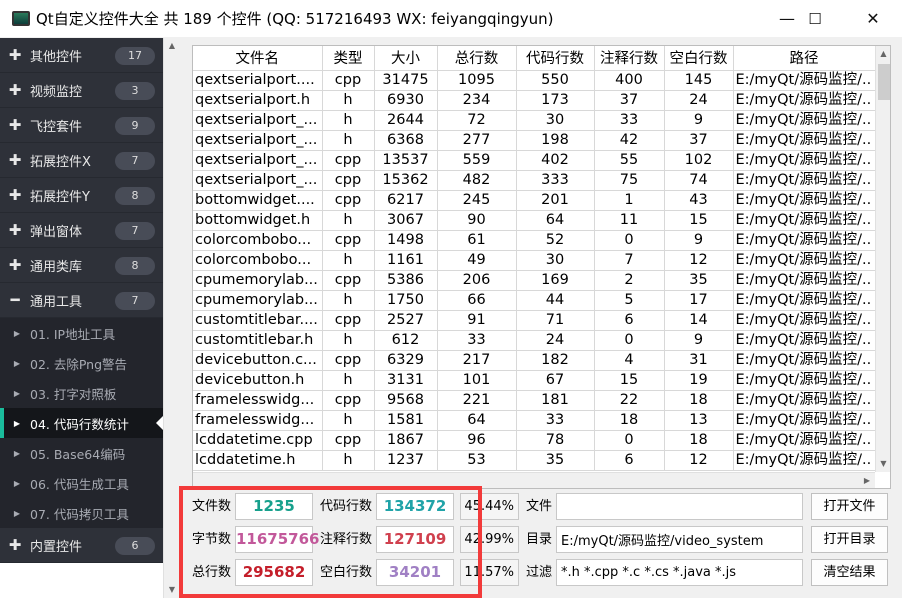 This screenshot has width=902, height=598. I want to click on sidebar-subitem: ▶ 07. 代码拷贝工具, so click(81, 513).